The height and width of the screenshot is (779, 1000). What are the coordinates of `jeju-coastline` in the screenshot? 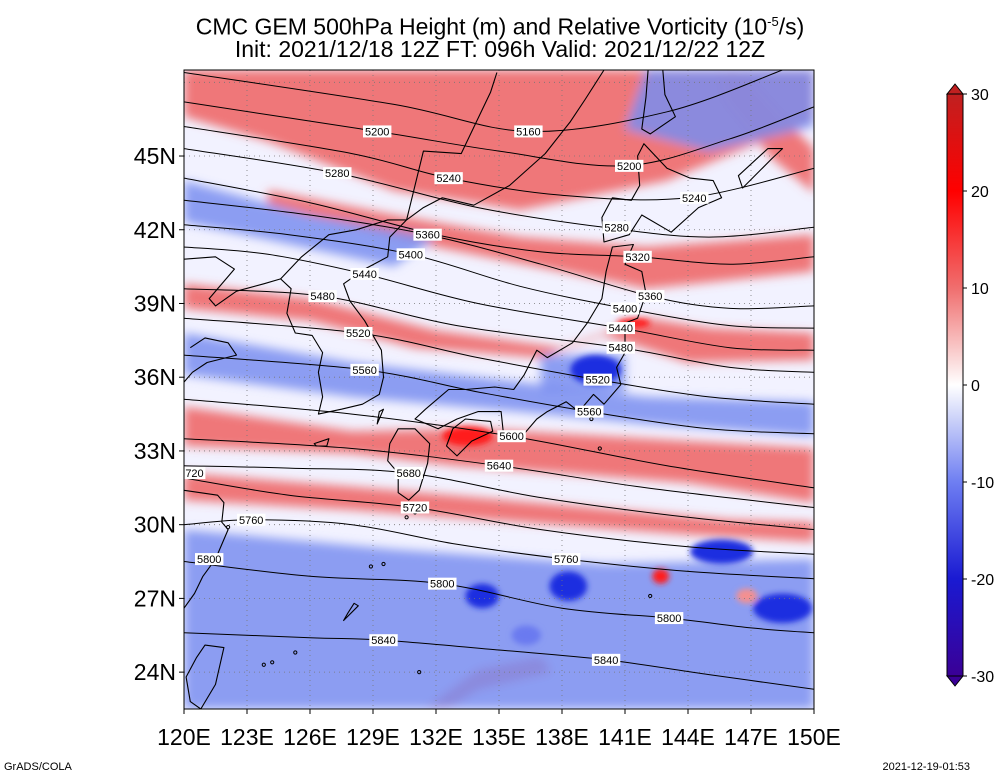 It's located at (321, 442).